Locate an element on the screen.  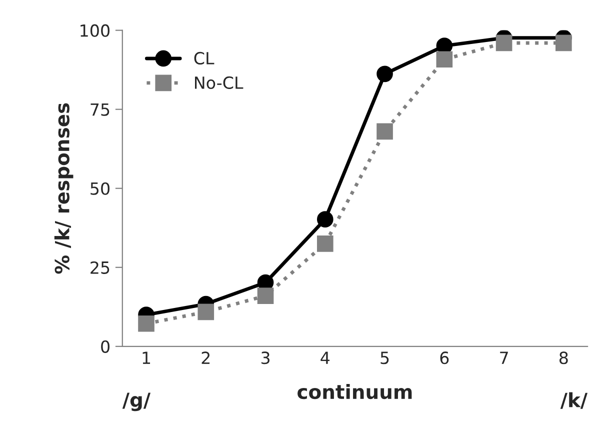
x-tick-label: 8 is located at coordinates (563, 358).